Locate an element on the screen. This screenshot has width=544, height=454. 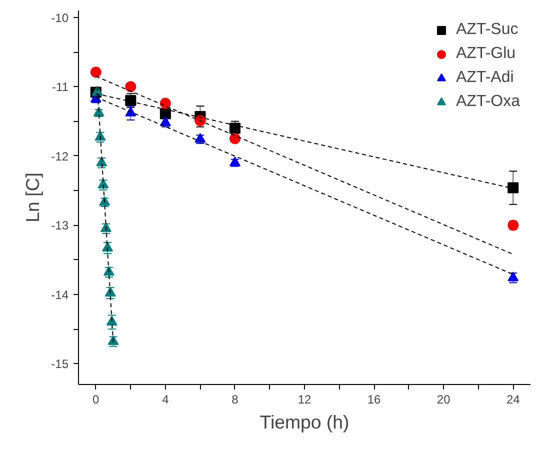
x-tick-label: 24 is located at coordinates (513, 399).